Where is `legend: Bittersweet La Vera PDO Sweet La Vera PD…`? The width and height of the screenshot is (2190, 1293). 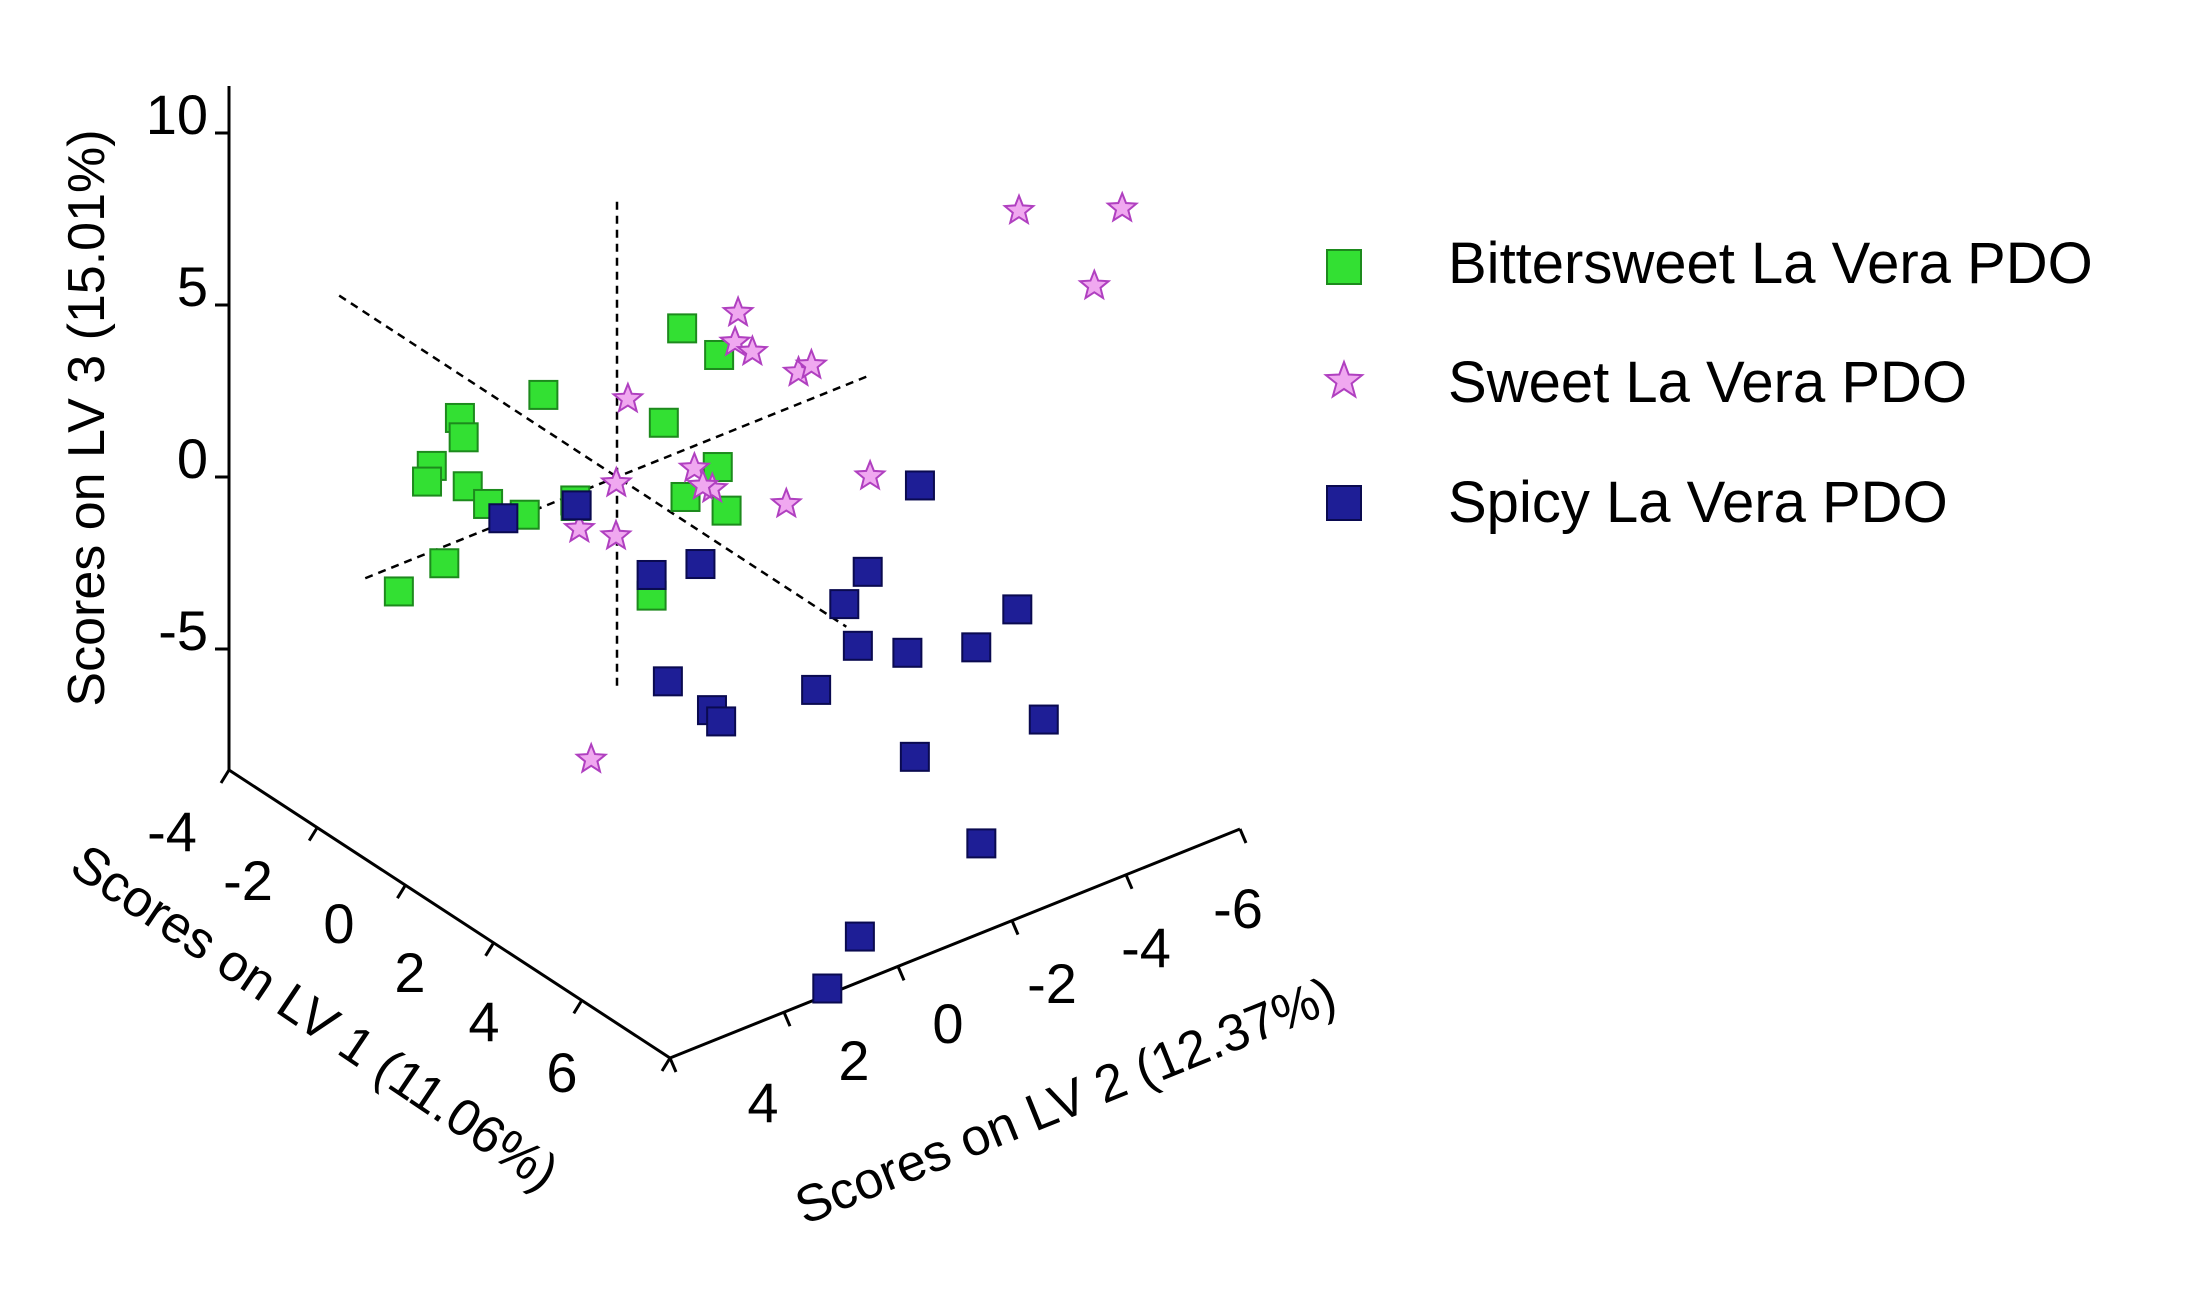 legend: Bittersweet La Vera PDO Sweet La Vera PD… is located at coordinates (1708, 383).